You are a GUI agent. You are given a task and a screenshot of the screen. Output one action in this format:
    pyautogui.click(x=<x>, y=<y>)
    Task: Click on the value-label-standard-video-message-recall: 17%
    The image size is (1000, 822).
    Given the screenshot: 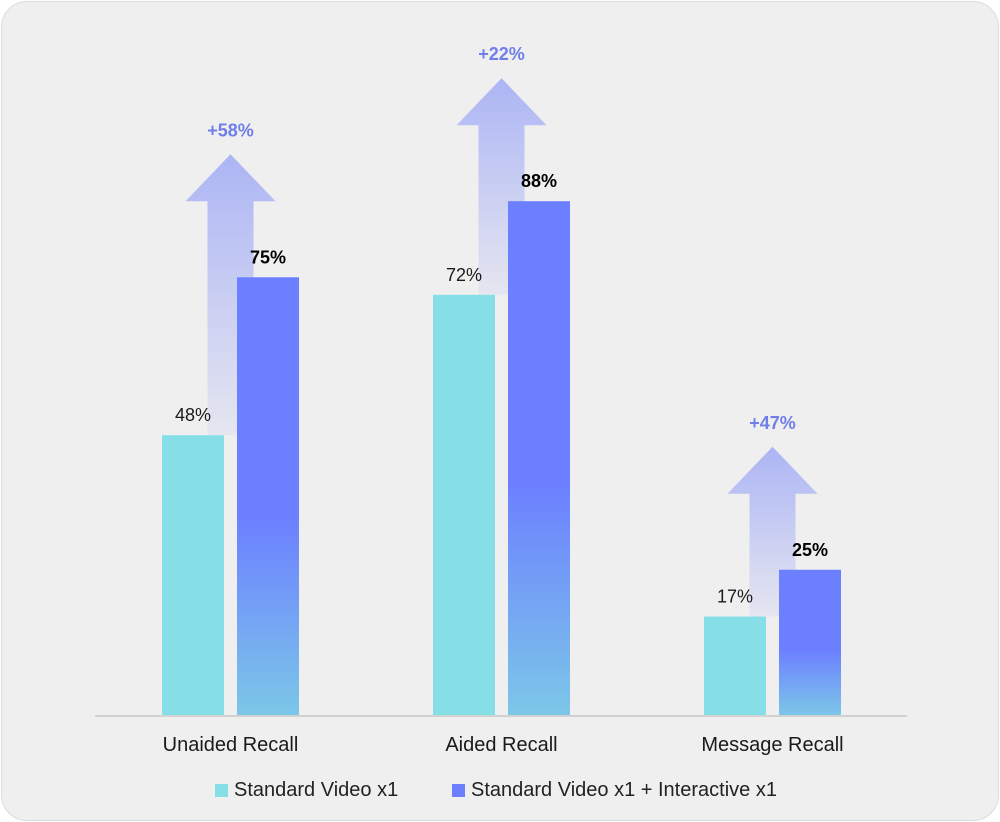 What is the action you would take?
    pyautogui.click(x=735, y=597)
    